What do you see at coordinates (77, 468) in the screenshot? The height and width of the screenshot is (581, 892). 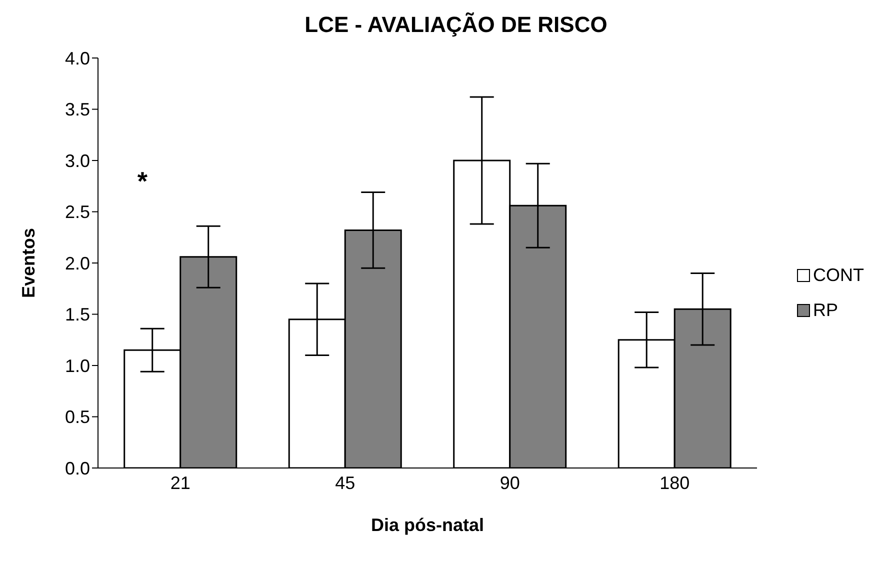 I see `y-tick-label: 0.0` at bounding box center [77, 468].